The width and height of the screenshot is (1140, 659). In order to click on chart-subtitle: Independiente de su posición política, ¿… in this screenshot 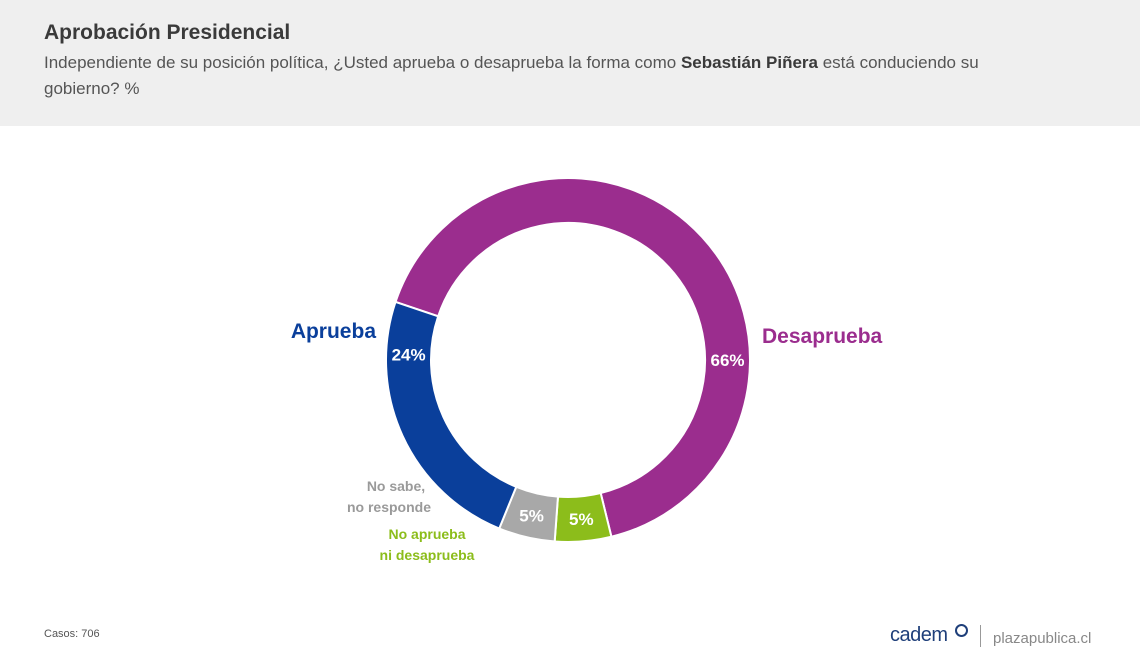, I will do `click(534, 76)`.